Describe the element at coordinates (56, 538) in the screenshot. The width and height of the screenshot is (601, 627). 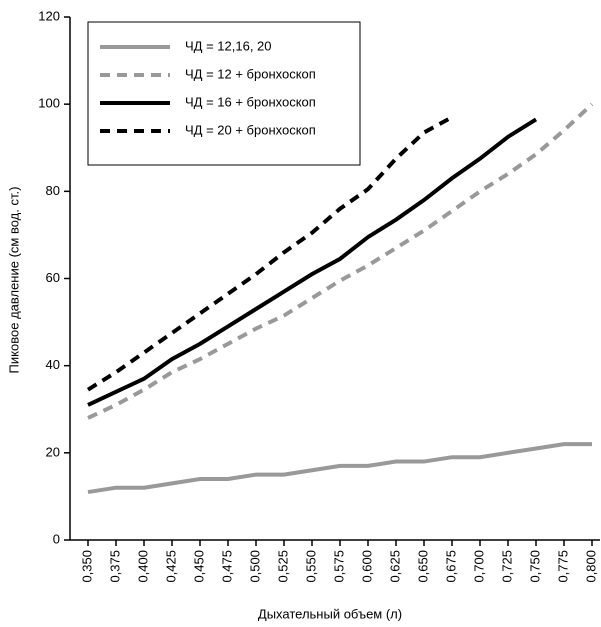
I see `y-tick-label: 0` at that location.